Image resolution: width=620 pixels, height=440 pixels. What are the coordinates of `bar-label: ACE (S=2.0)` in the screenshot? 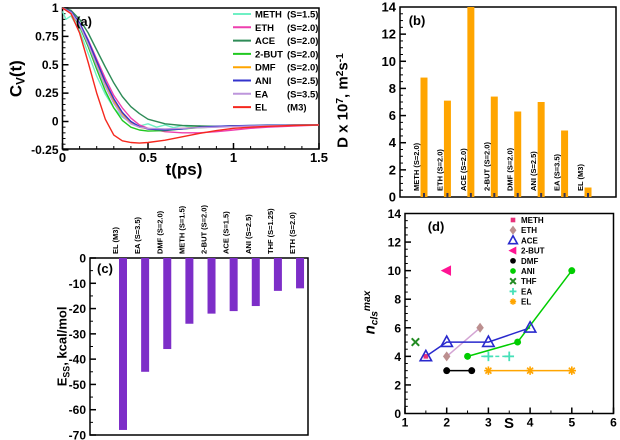 It's located at (463, 169).